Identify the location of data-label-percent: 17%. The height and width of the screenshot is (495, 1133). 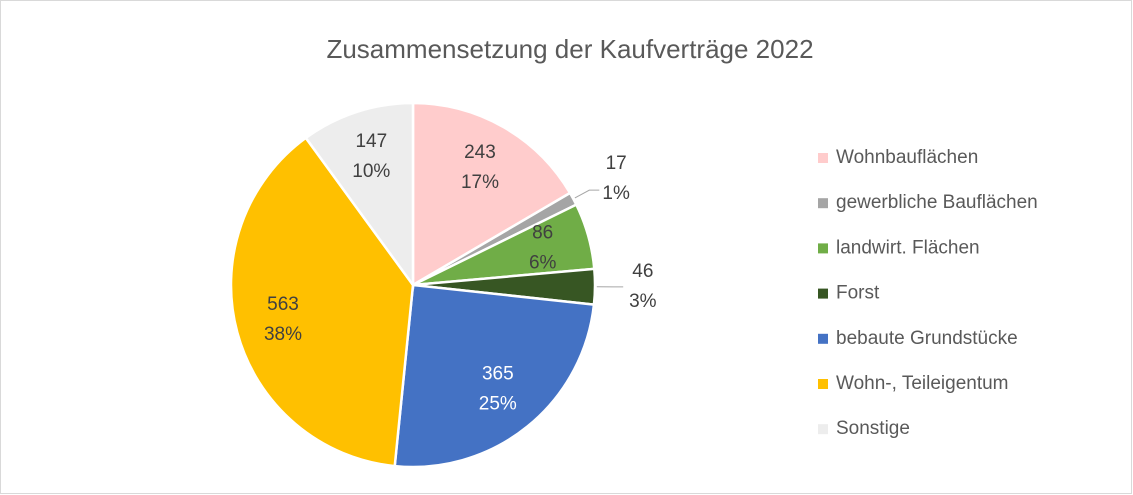
(480, 182).